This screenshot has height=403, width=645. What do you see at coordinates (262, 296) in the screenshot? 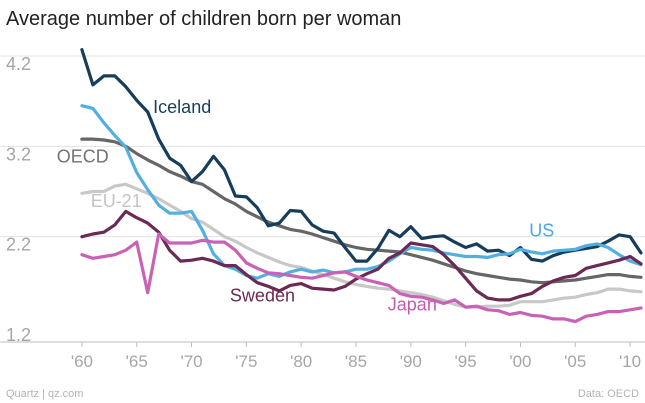
I see `series-label-sweden: Sweden` at bounding box center [262, 296].